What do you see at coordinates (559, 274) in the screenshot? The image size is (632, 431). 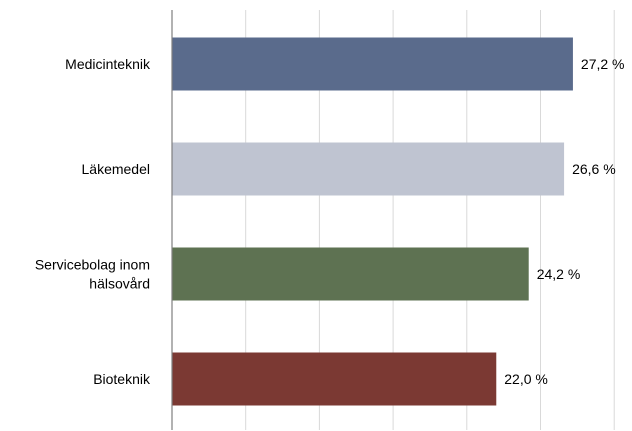 I see `data-label: 24,2 %` at bounding box center [559, 274].